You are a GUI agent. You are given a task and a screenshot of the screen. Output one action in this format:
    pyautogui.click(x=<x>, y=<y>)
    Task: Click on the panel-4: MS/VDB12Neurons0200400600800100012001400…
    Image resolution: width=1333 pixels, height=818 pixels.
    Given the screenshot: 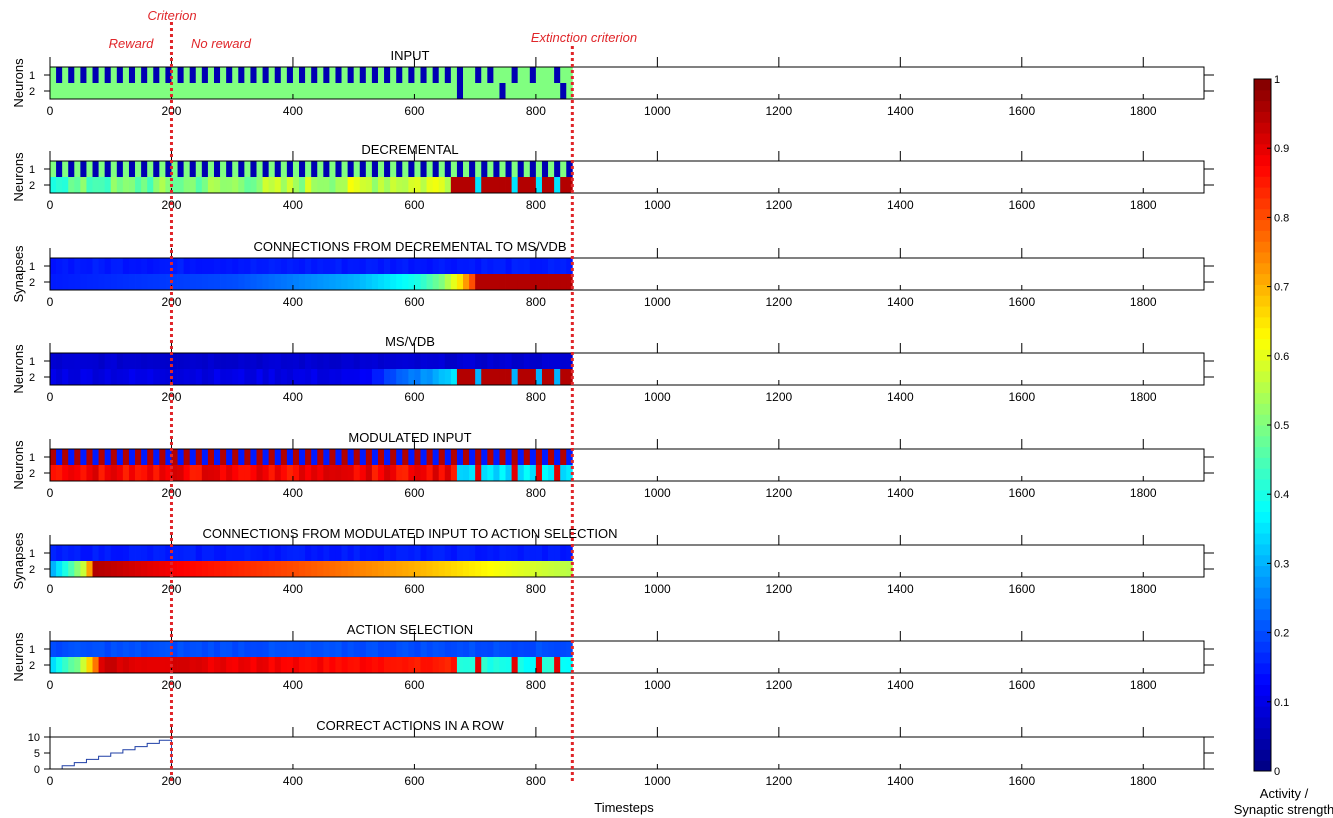 What is the action you would take?
    pyautogui.click(x=612, y=369)
    